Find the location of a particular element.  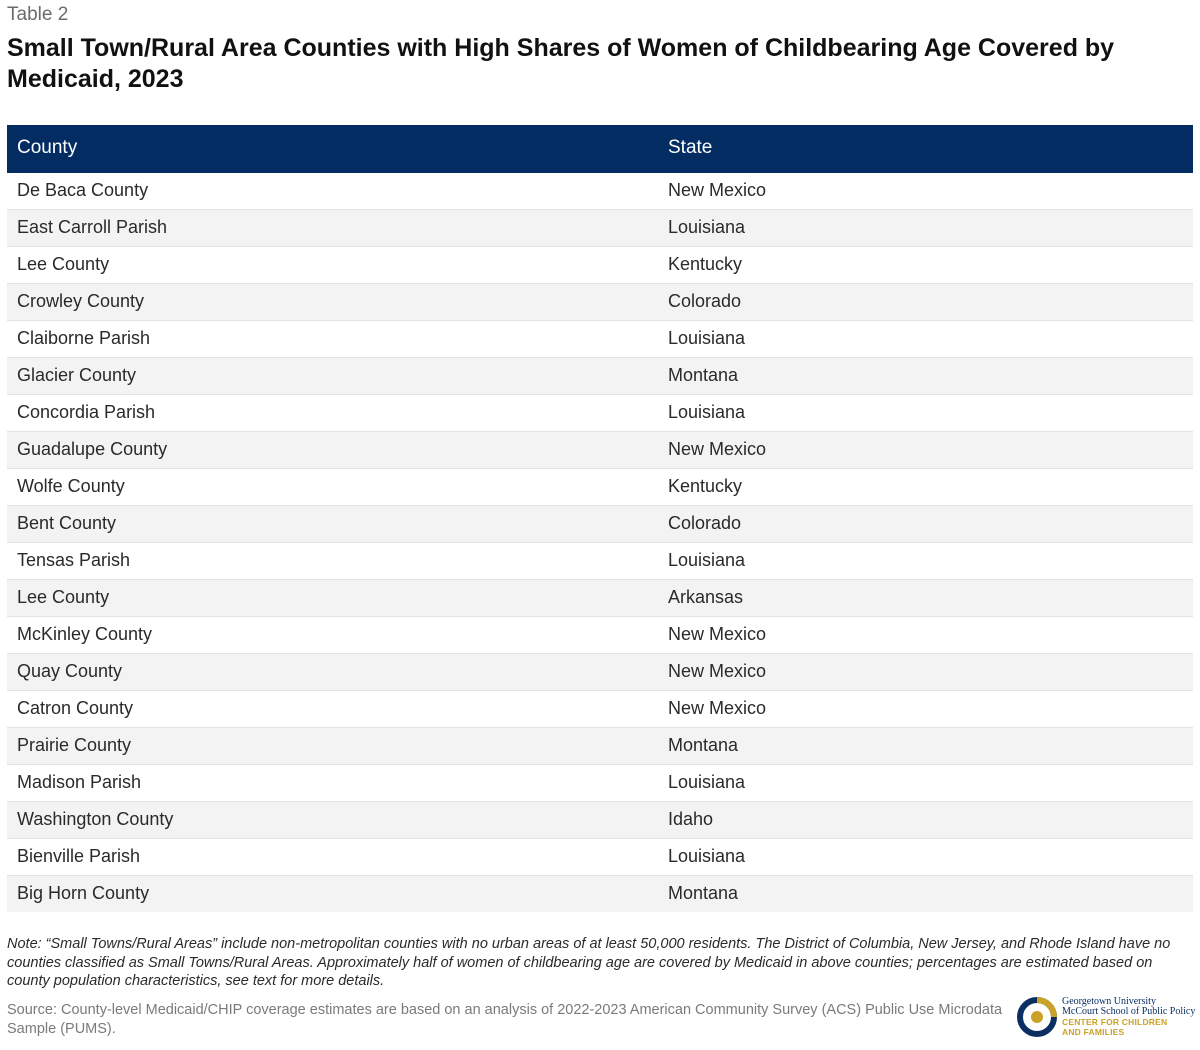

state-cell: Arkansas is located at coordinates (706, 597).